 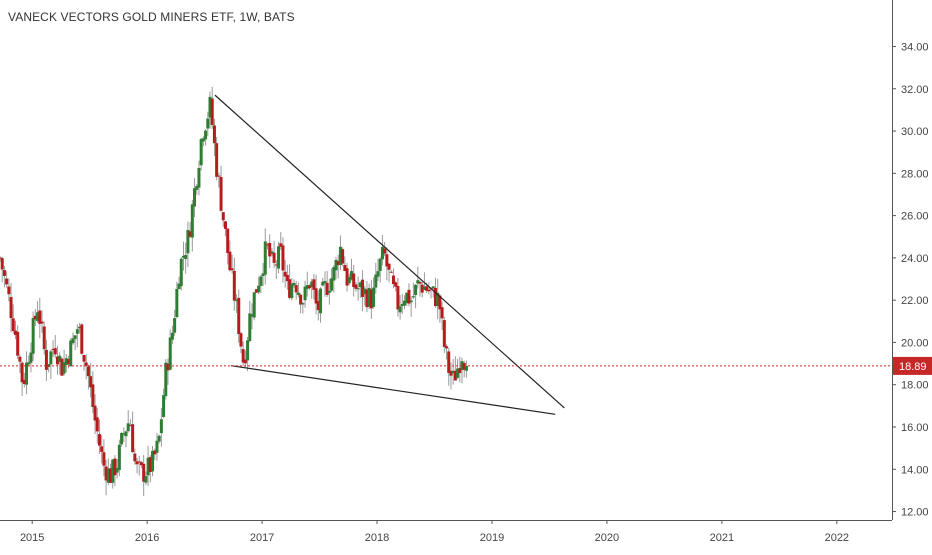 I want to click on y-tick-label: 28.00, so click(x=915, y=174).